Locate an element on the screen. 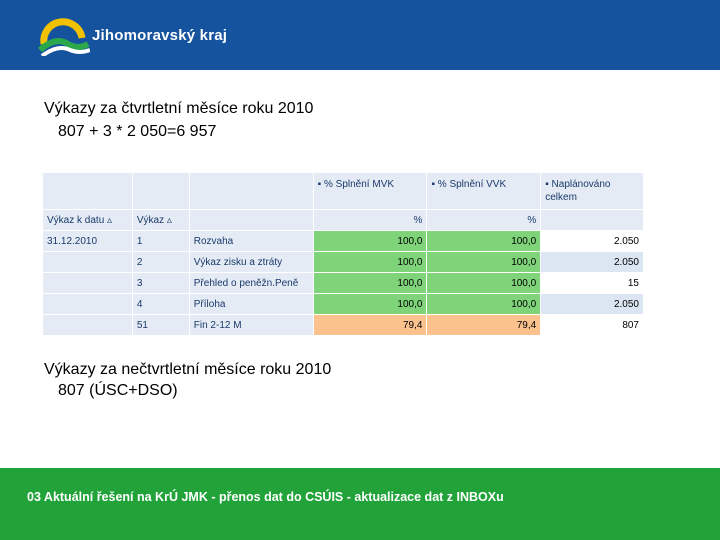  row-id: 4 is located at coordinates (160, 304).